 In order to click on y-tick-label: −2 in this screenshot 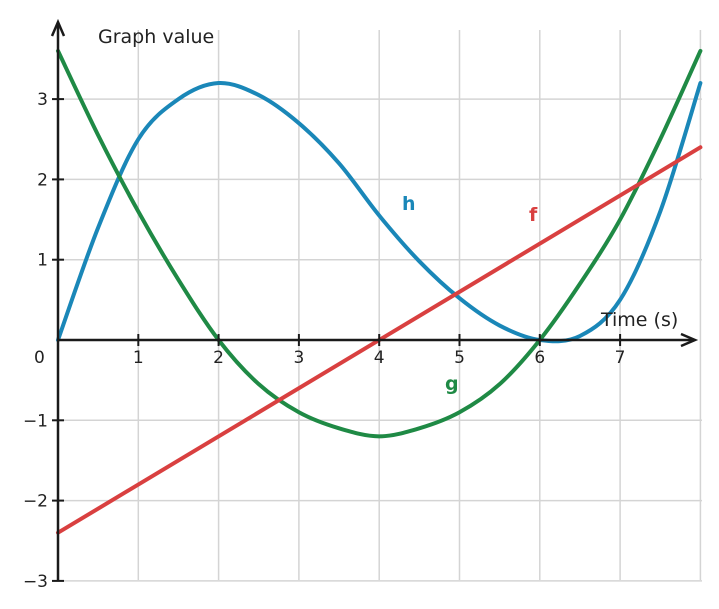, I will do `click(35, 502)`.